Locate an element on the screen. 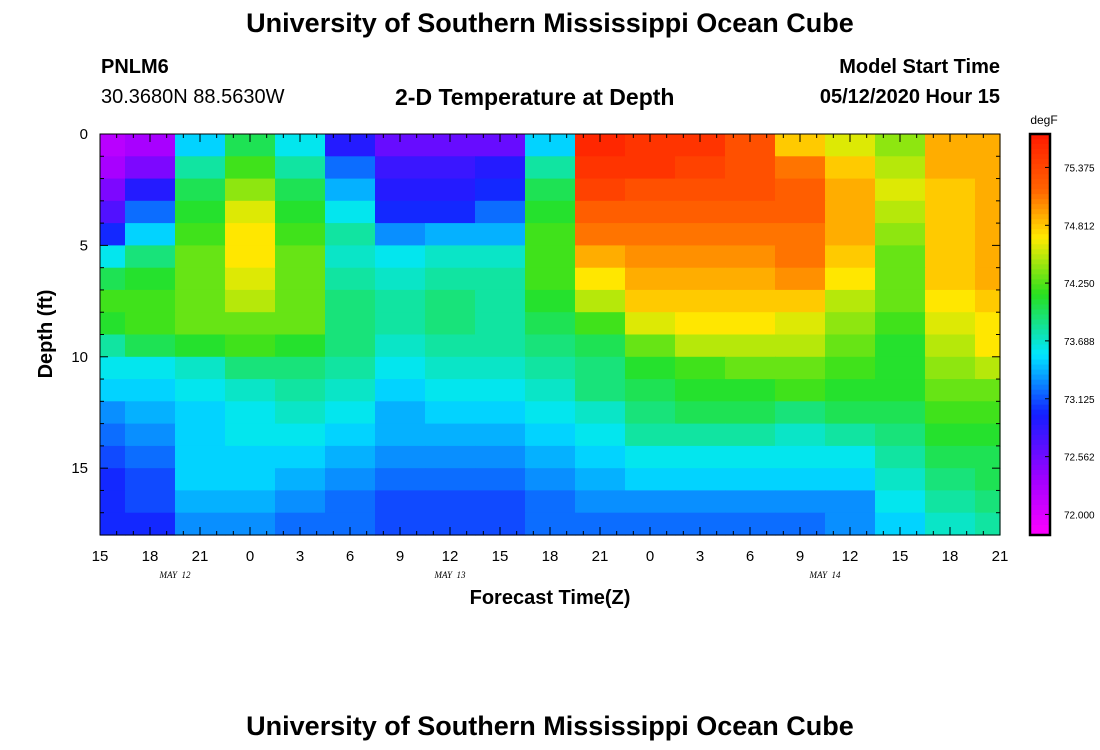 The image size is (1100, 750). date-label: MAY 12 is located at coordinates (174, 575).